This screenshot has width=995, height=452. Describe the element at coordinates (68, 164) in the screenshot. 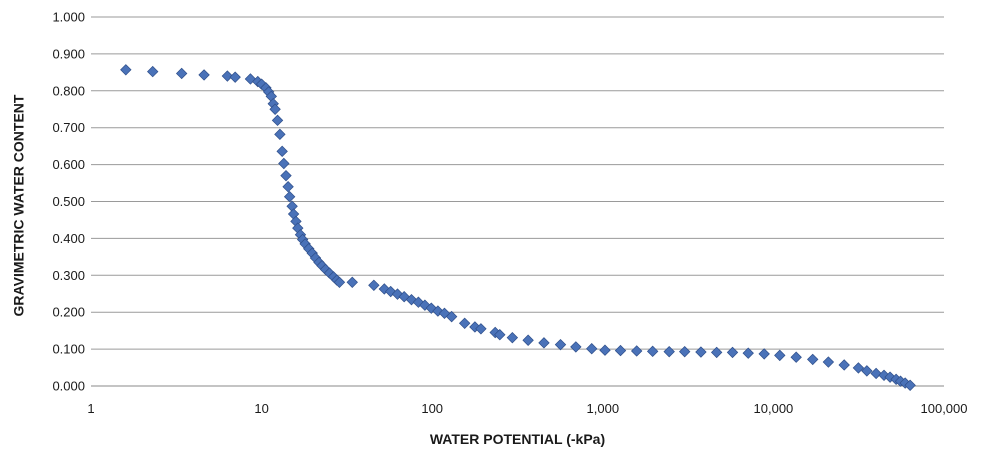

I see `y-tick-label: 0.600` at that location.